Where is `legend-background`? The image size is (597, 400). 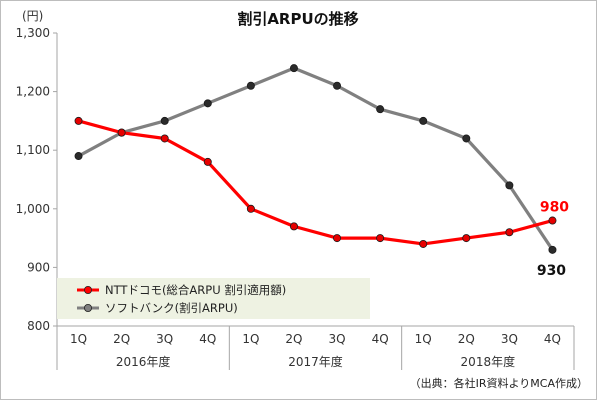 legend-background is located at coordinates (213, 298).